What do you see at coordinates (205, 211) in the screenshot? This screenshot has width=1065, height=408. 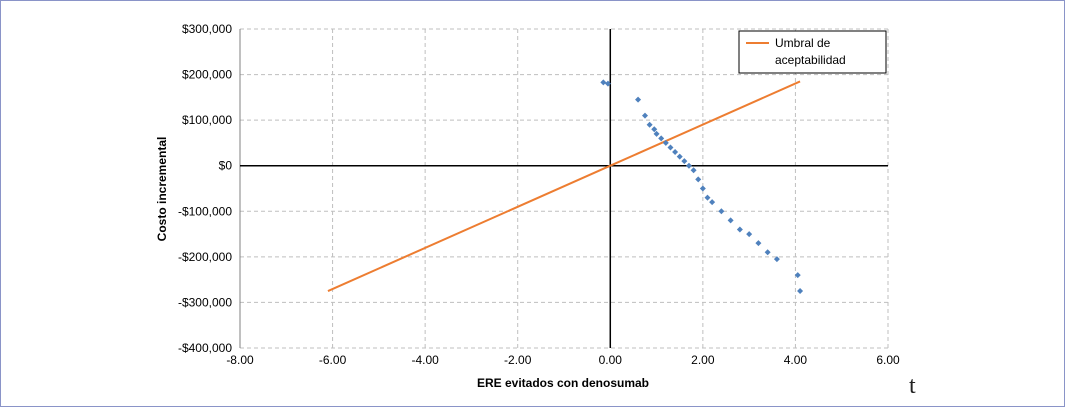 I see `y-tick-label: -$100,000` at bounding box center [205, 211].